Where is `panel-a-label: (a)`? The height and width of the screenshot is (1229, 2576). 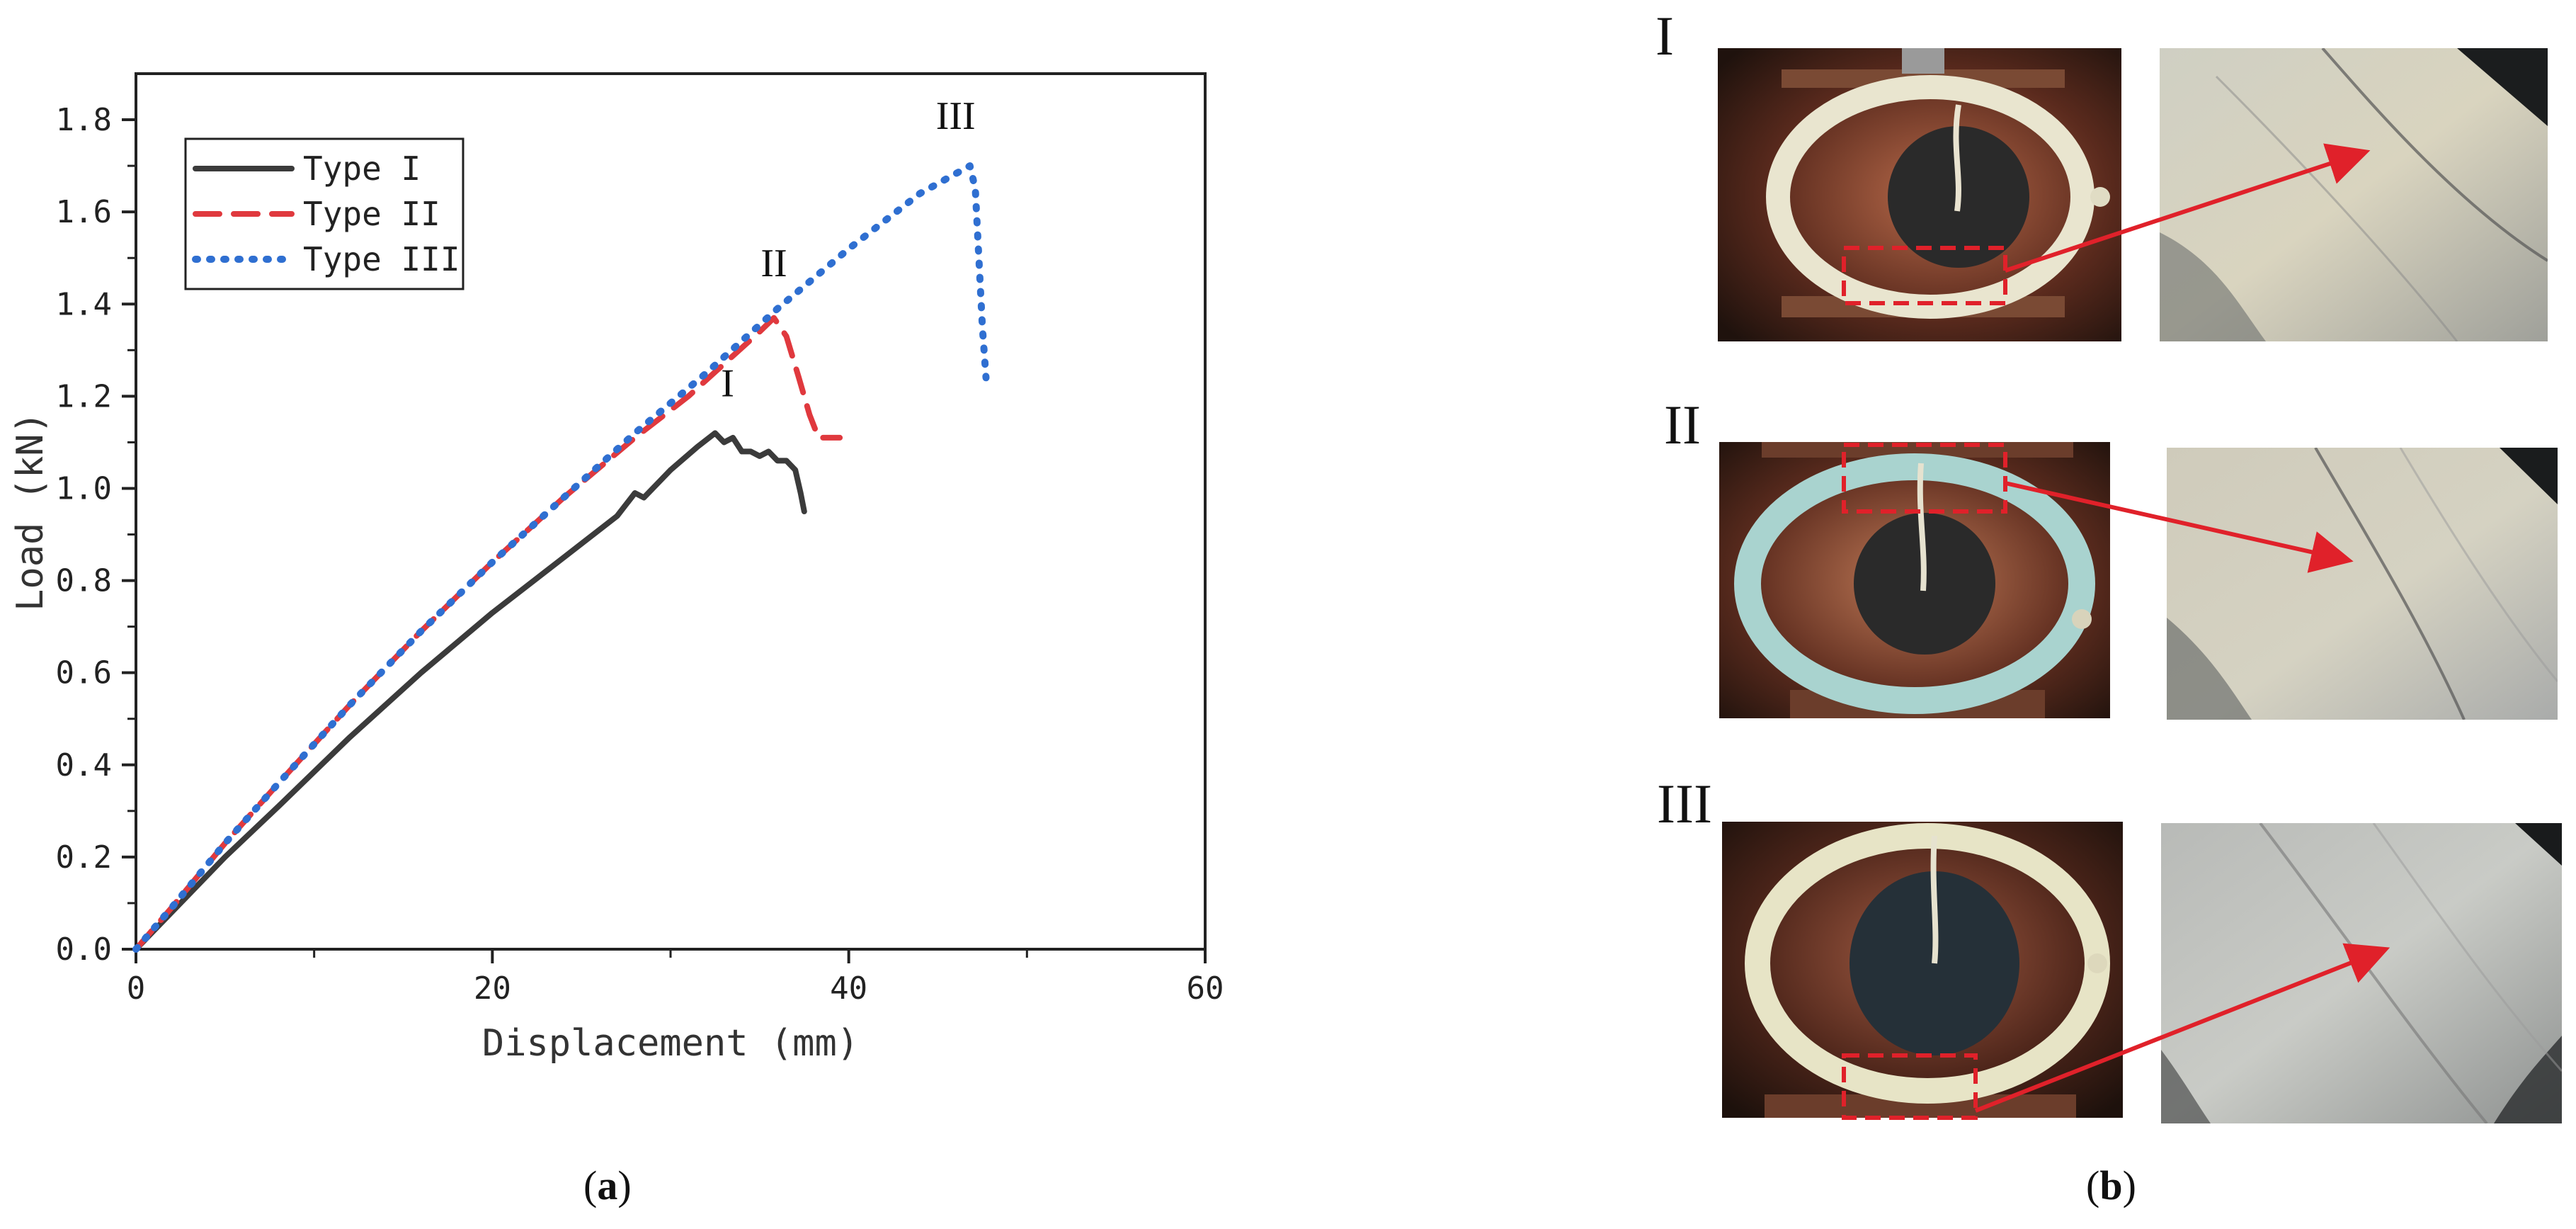
panel-a-label: (a) is located at coordinates (607, 1185).